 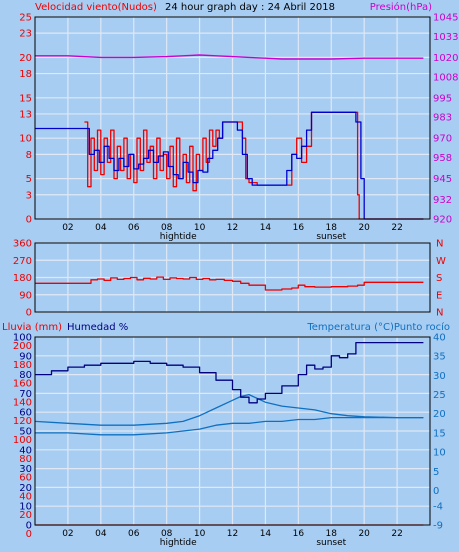 What do you see at coordinates (439, 357) in the screenshot?
I see `temperature-axis-tick-label-9: 35` at bounding box center [439, 357].